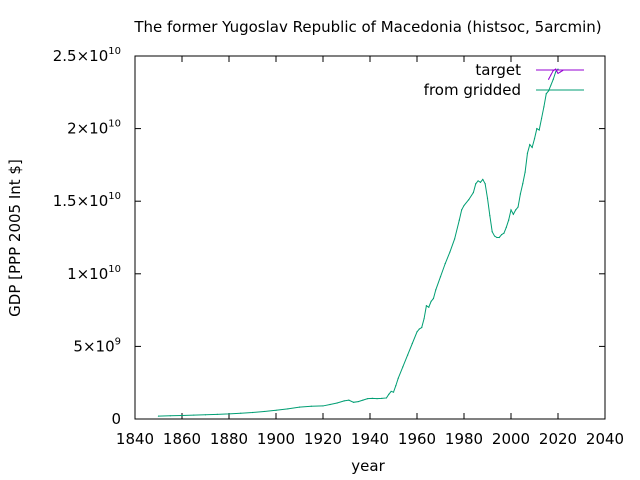 The width and height of the screenshot is (640, 480). What do you see at coordinates (15, 238) in the screenshot?
I see `y-axis-label: GDP [PPP 2005 Int $]` at bounding box center [15, 238].